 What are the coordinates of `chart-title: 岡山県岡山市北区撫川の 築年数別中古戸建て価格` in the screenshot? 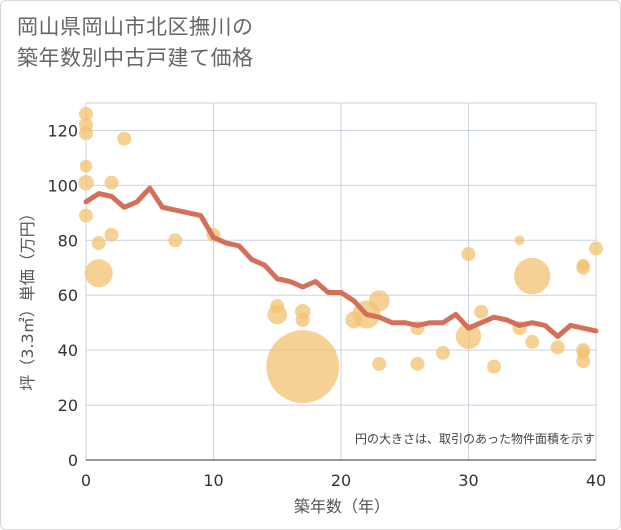 It's located at (135, 43).